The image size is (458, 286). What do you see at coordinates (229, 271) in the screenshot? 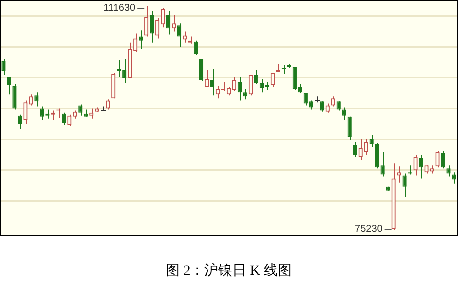
I see `text: 图 2：沪镍日 K 线图` at bounding box center [229, 271].